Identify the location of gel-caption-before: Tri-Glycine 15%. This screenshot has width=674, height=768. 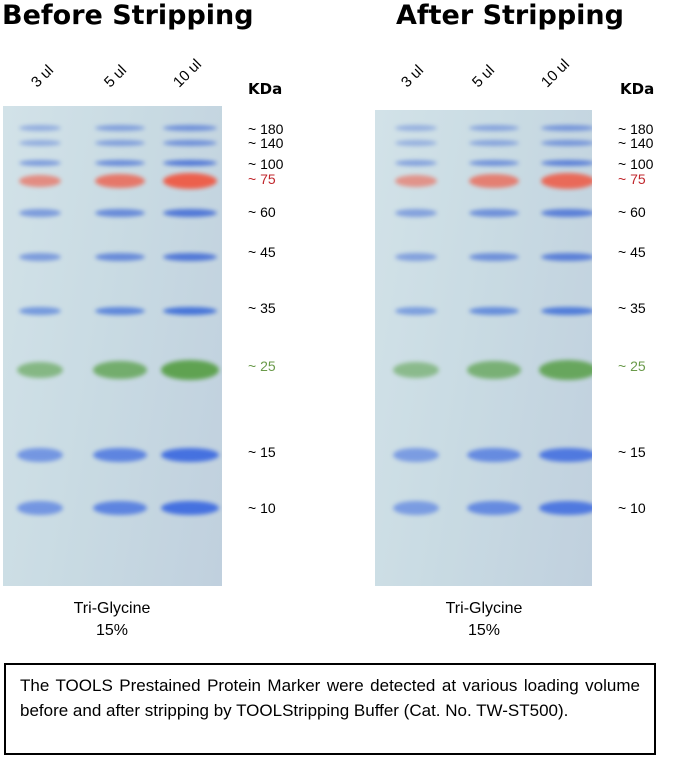
(112, 620).